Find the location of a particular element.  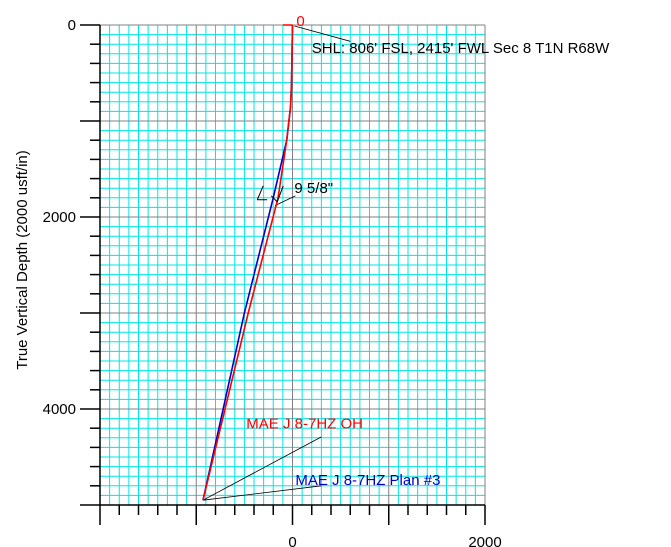

leader-shl is located at coordinates (322, 33).